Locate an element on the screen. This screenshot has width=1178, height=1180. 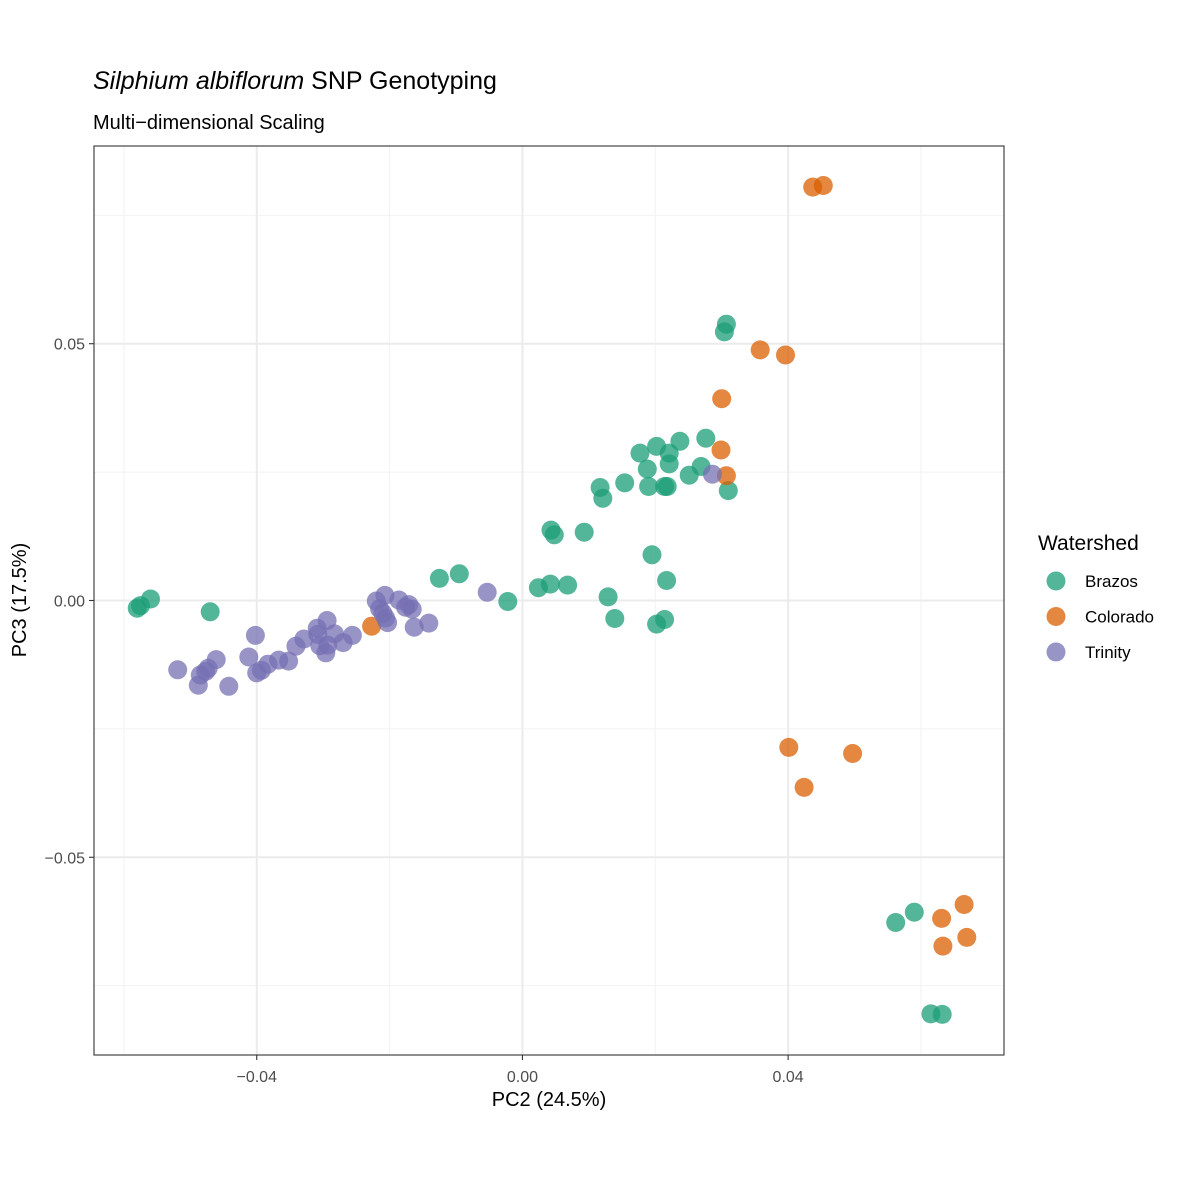
legend-title: Watershed is located at coordinates (1088, 543).